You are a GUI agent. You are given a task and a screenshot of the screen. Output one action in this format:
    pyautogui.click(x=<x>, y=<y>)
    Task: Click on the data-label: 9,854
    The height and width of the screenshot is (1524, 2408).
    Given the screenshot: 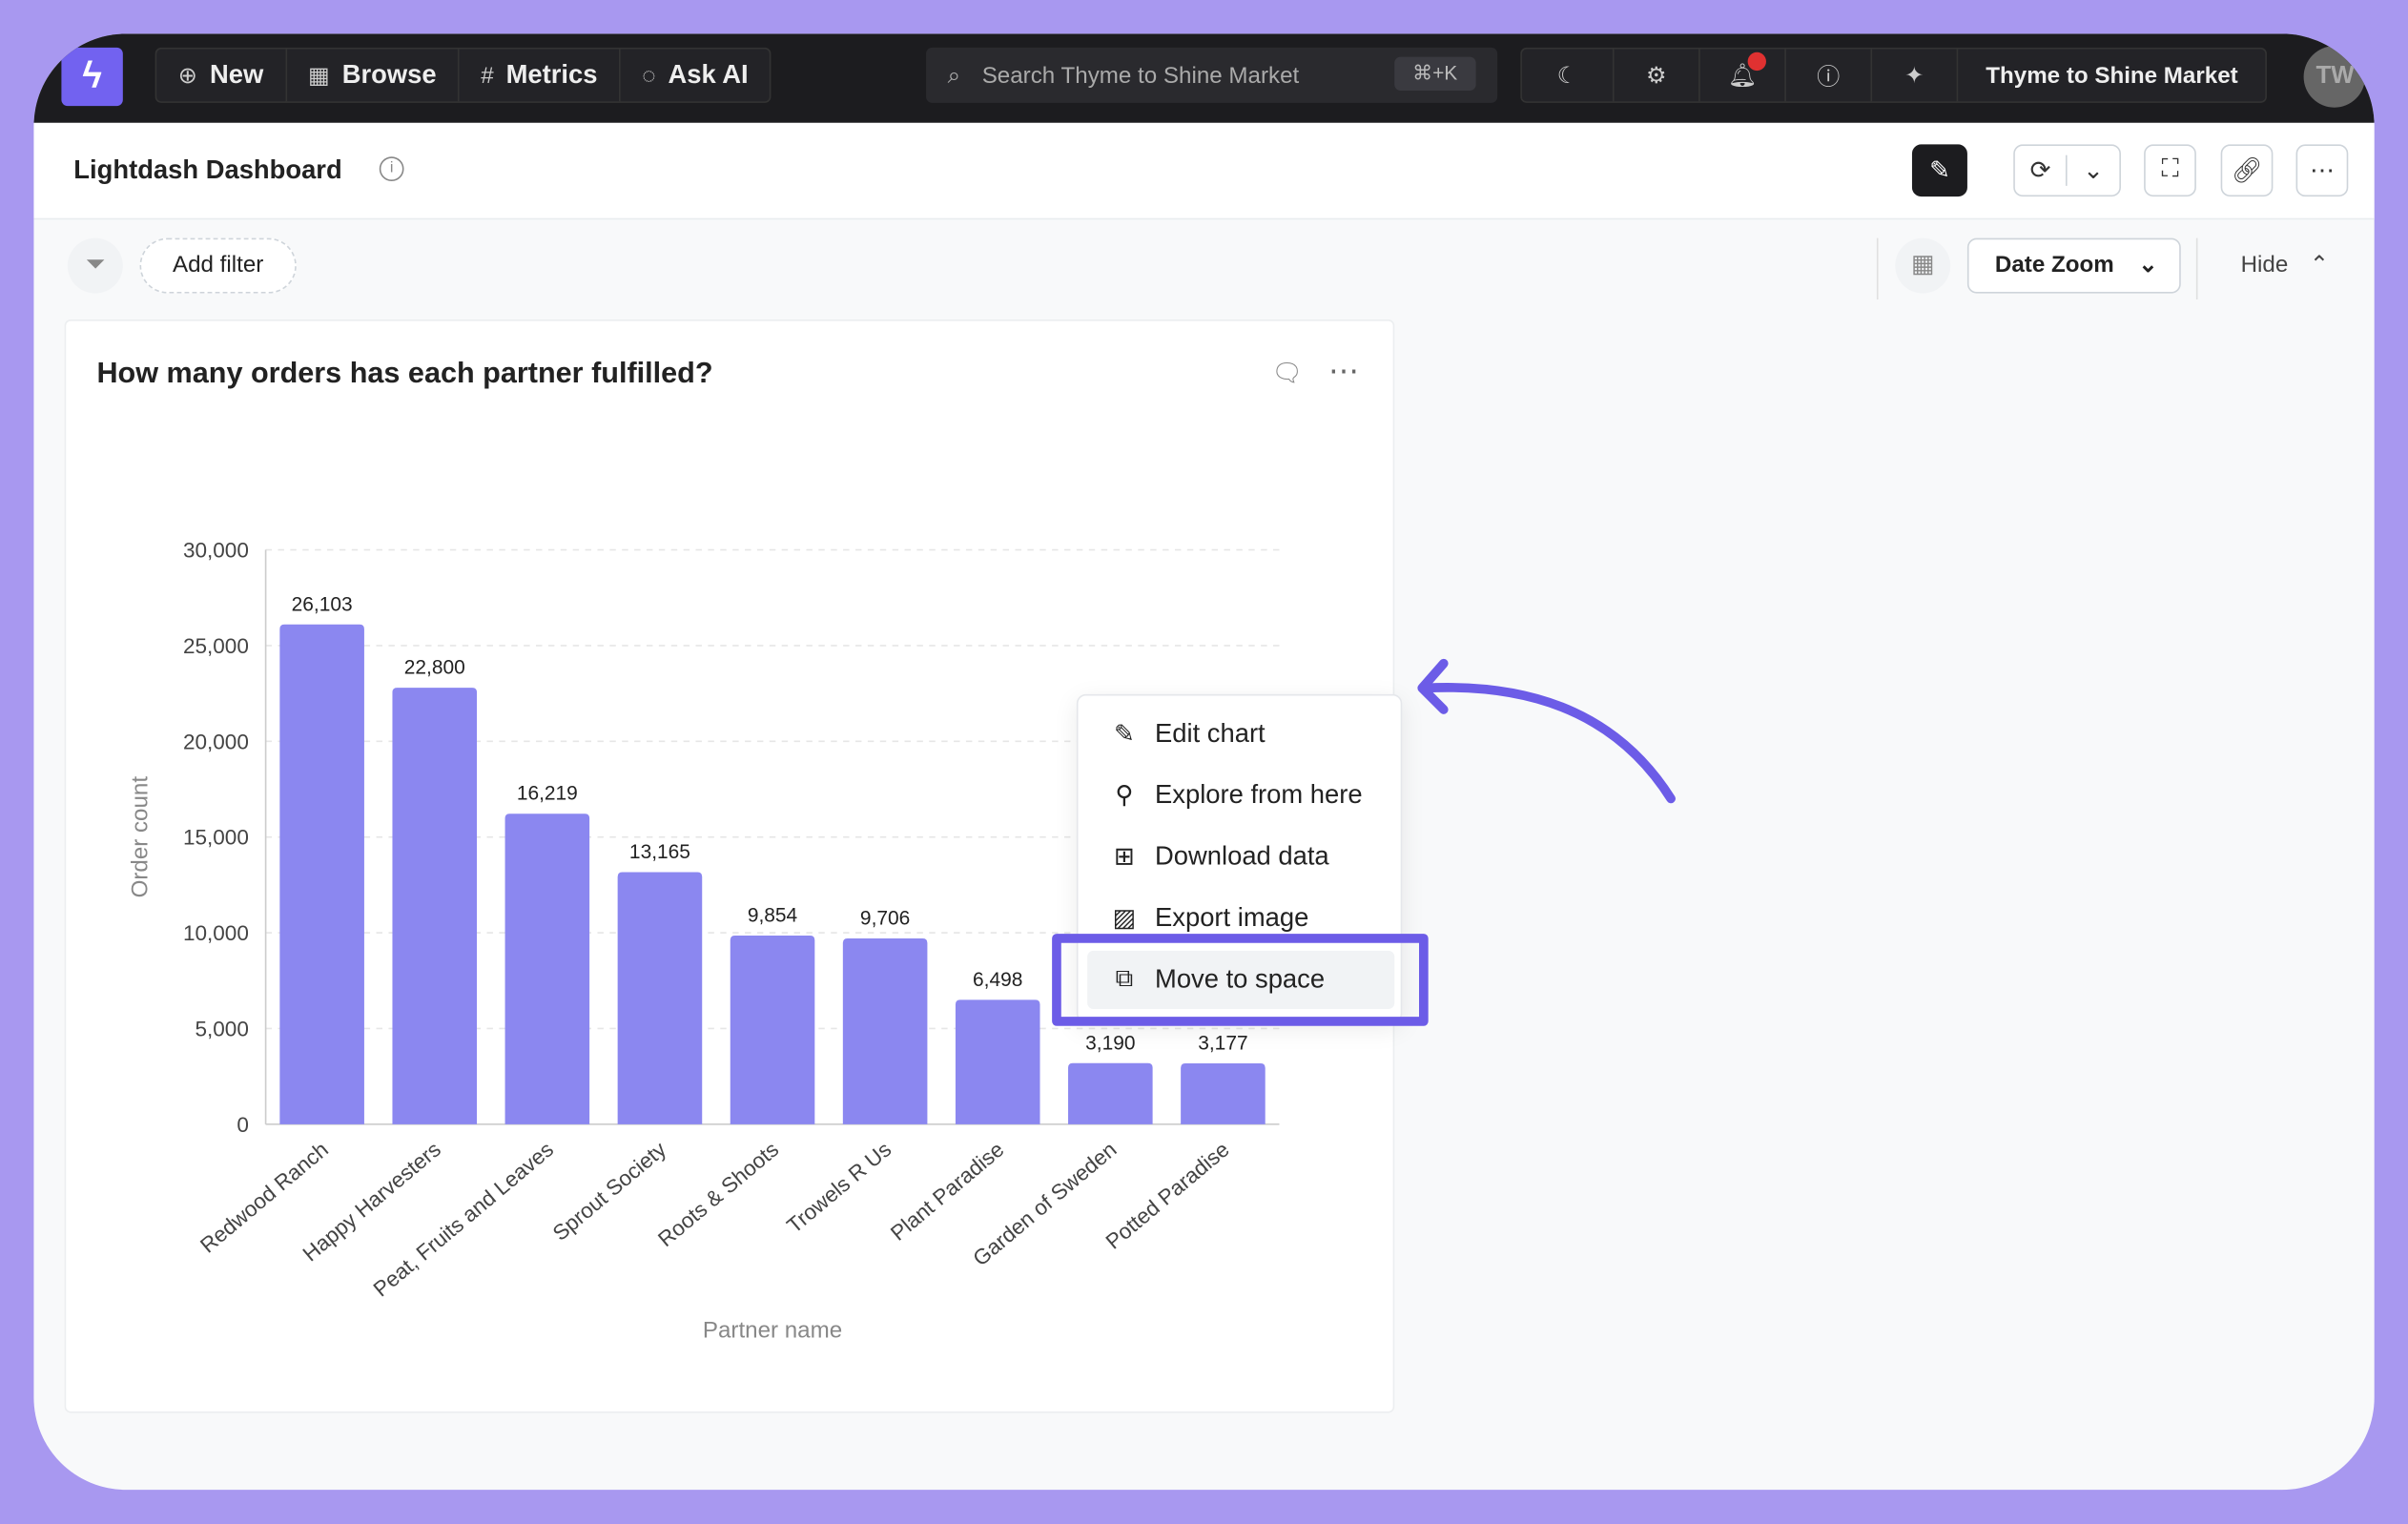 What is the action you would take?
    pyautogui.click(x=773, y=915)
    